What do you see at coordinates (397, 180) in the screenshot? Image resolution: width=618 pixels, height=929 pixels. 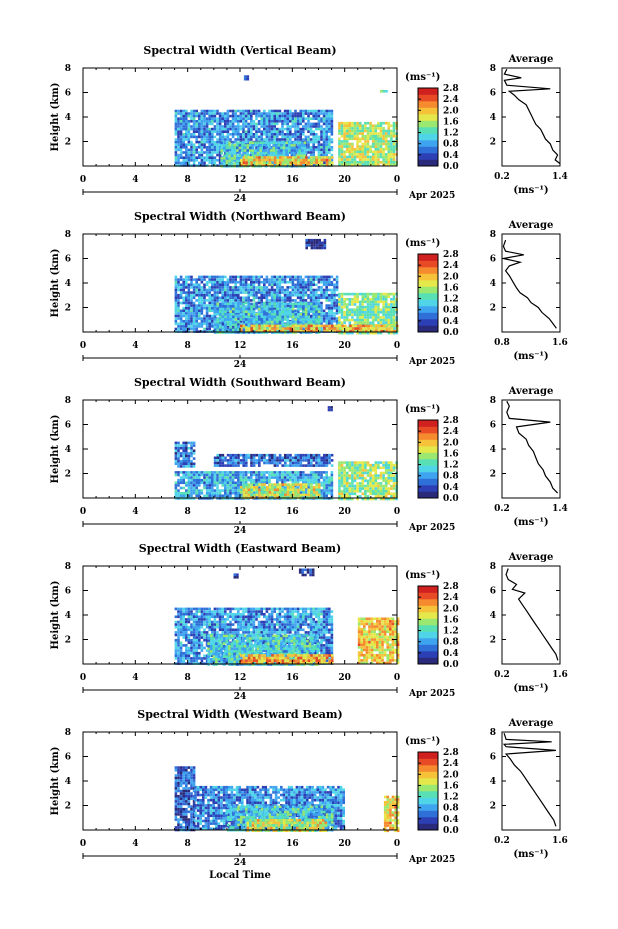 I see `x-tick-label: 0` at bounding box center [397, 180].